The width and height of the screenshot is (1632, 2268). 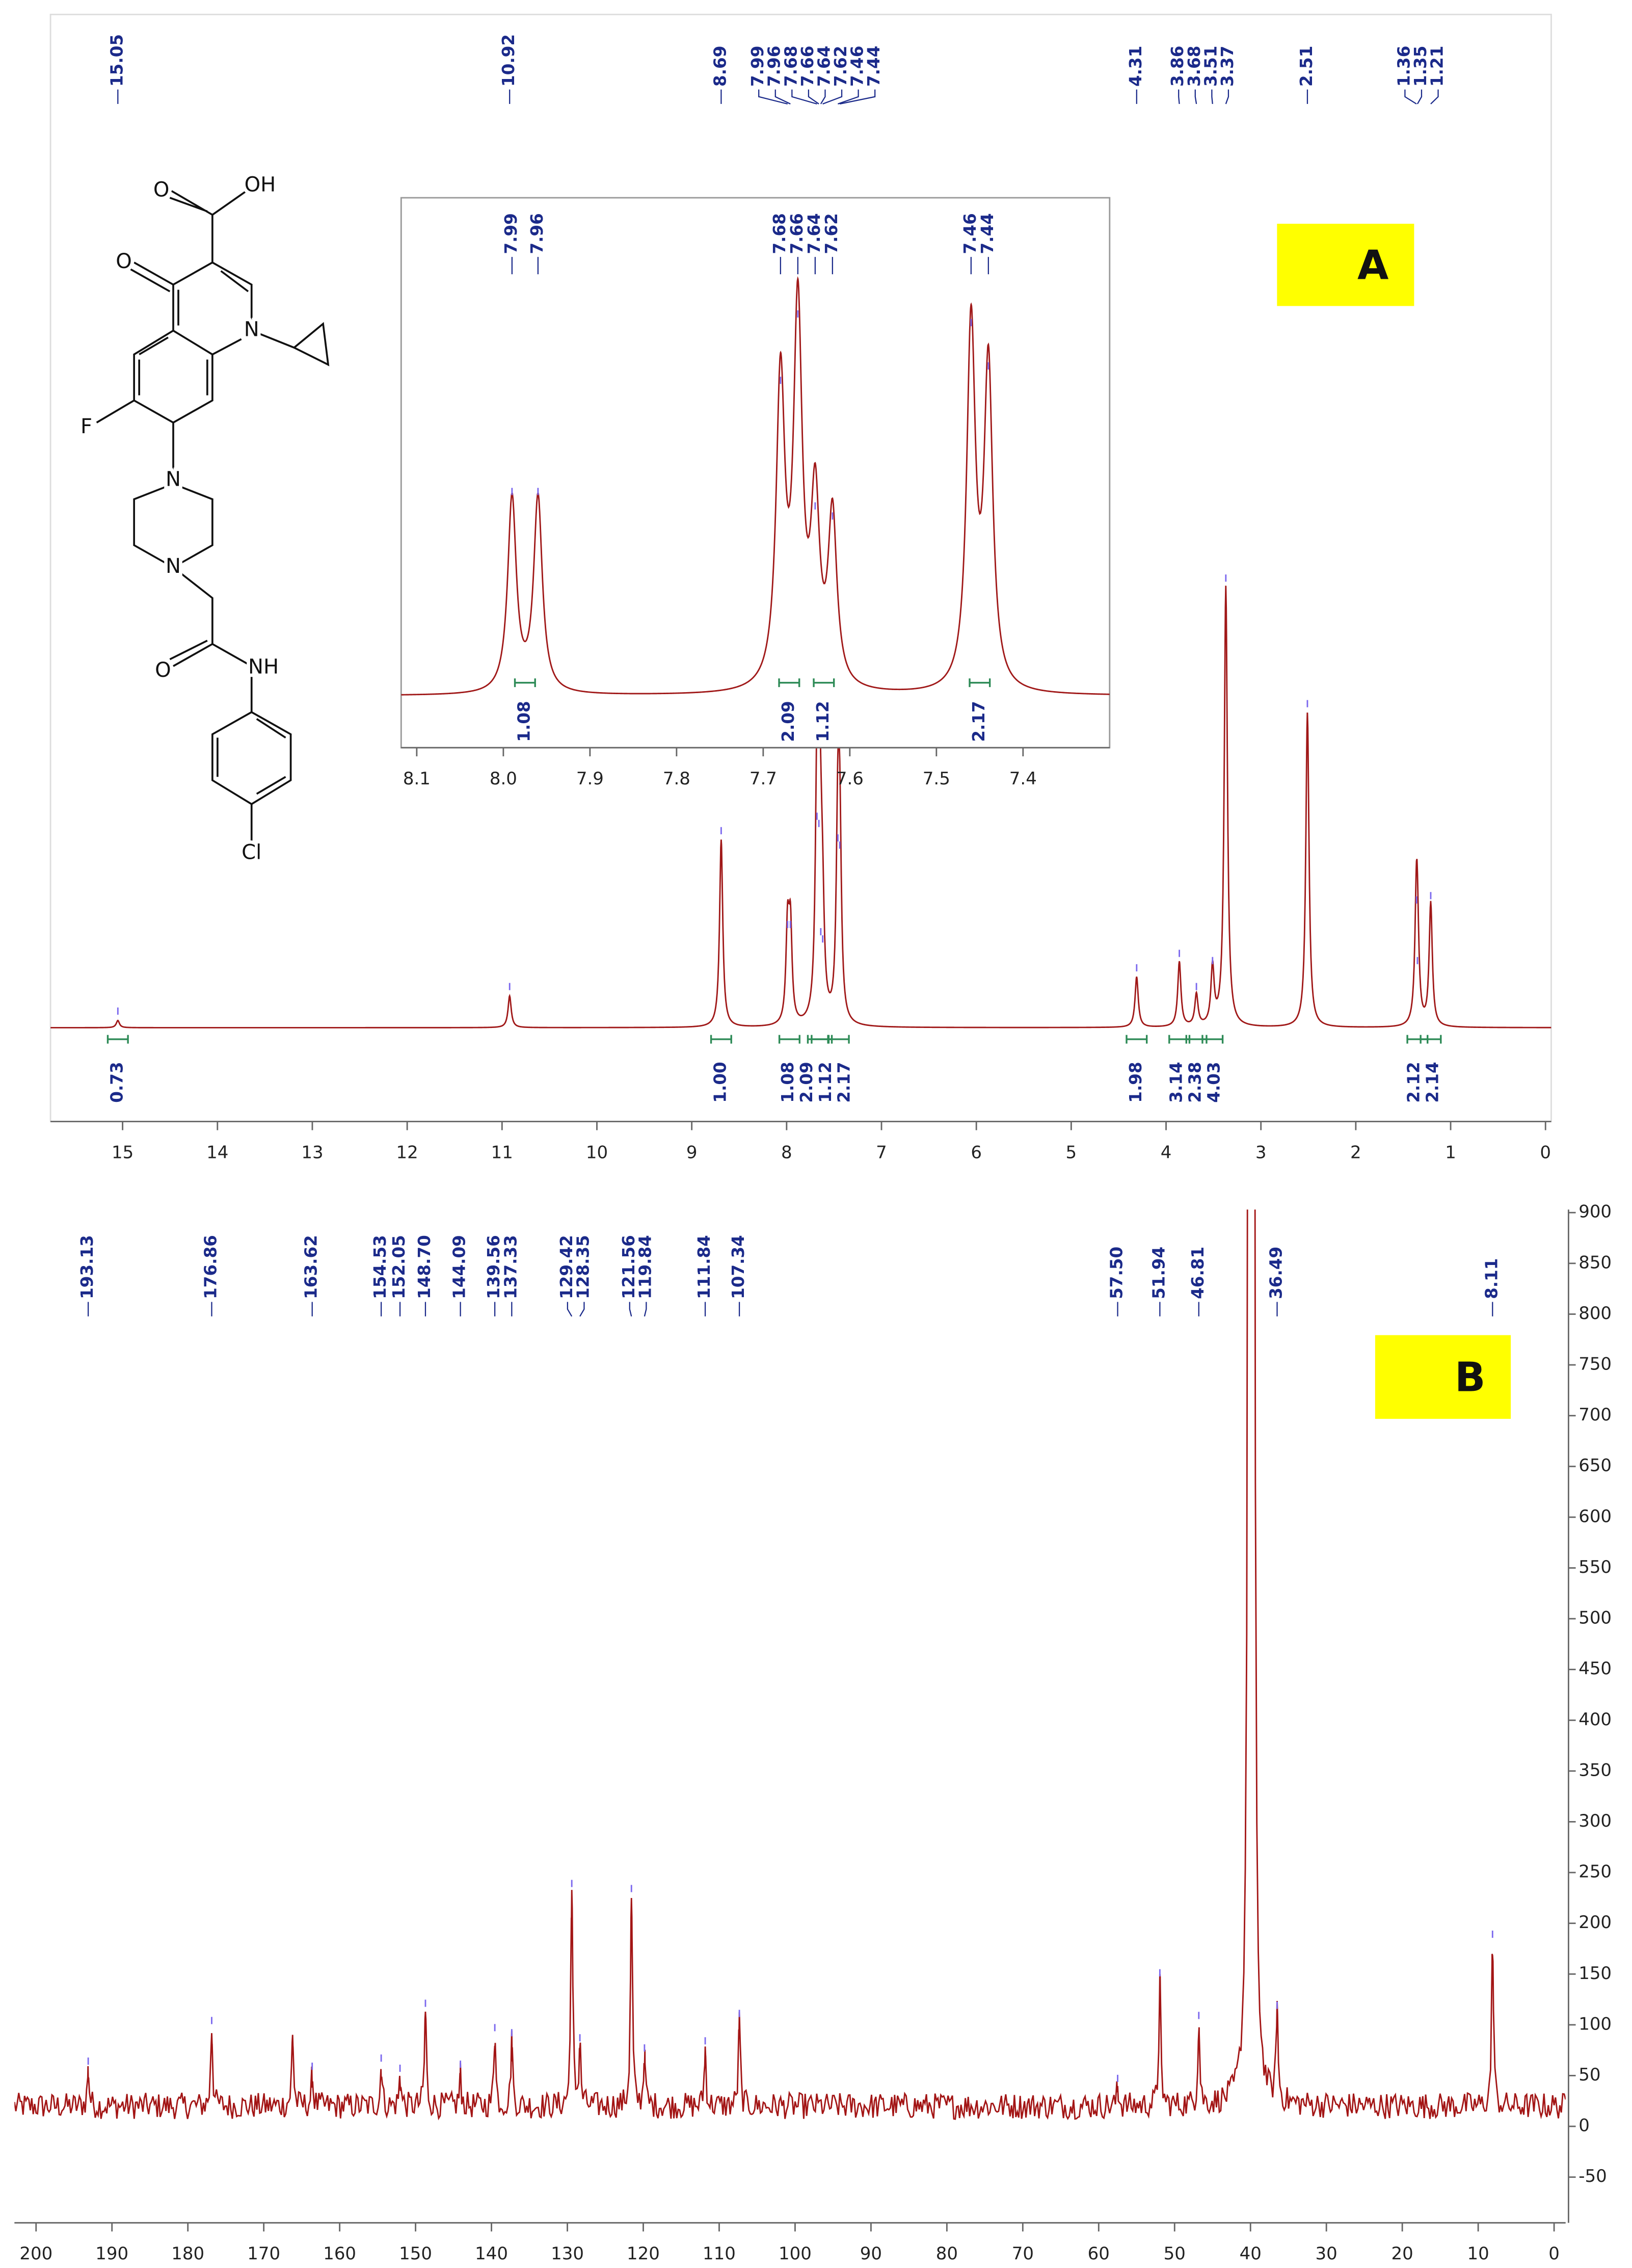 What do you see at coordinates (424, 1267) in the screenshot?
I see `peak-label: 148.70` at bounding box center [424, 1267].